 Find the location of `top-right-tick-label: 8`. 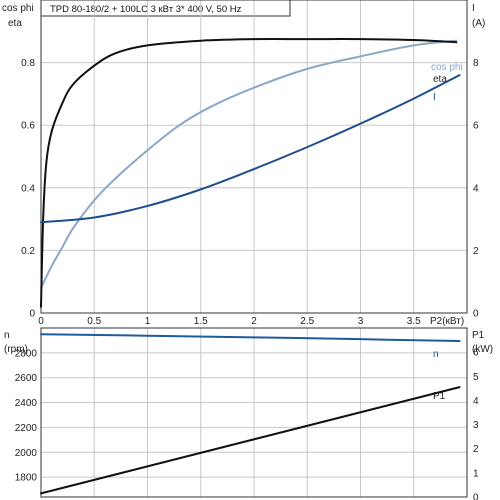

top-right-tick-label: 8 is located at coordinates (476, 63).